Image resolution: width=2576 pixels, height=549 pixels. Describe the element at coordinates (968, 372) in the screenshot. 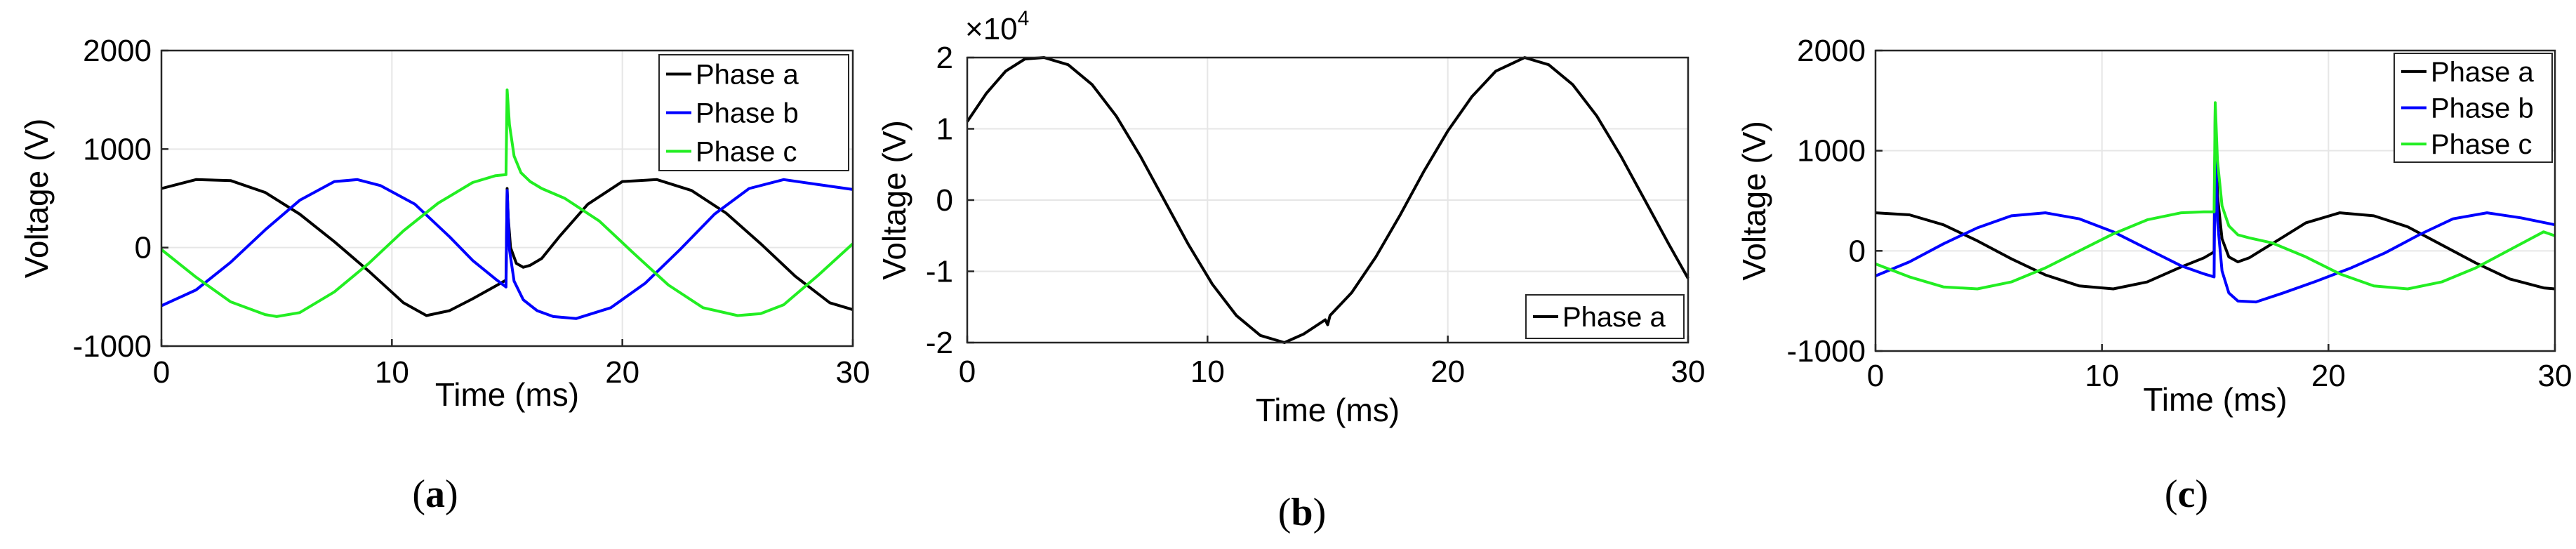

I see `chart-1-x-tick-label: 0` at that location.